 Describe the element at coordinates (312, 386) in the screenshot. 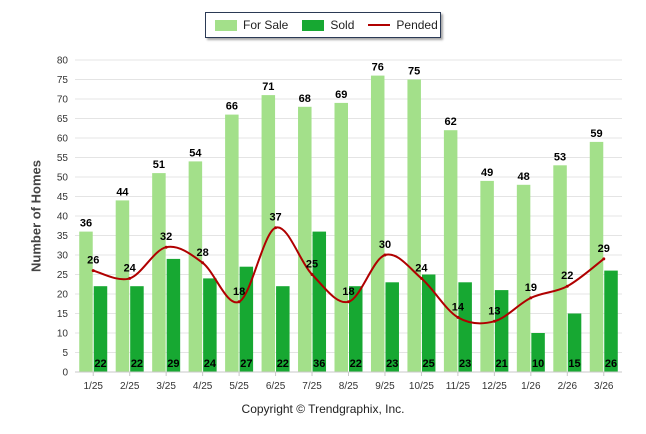

I see `x-tick-label: 7/25` at that location.